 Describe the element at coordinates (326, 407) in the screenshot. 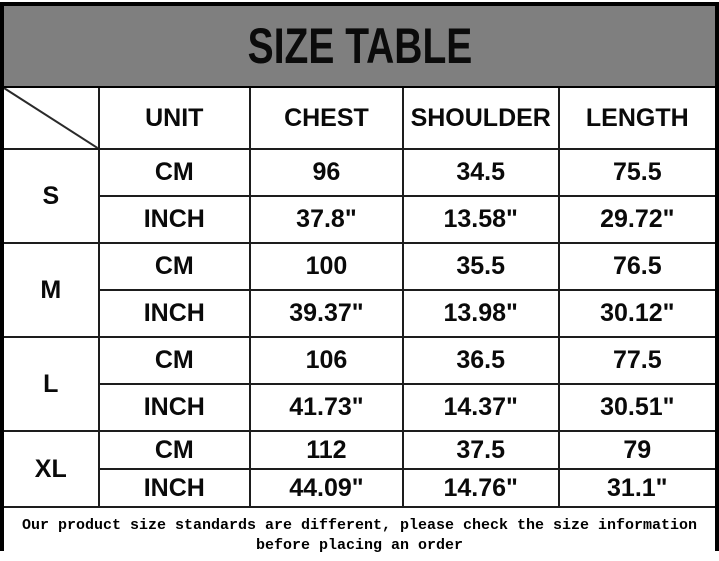

I see `value-cell-l-inch-chest: 41.73"` at that location.